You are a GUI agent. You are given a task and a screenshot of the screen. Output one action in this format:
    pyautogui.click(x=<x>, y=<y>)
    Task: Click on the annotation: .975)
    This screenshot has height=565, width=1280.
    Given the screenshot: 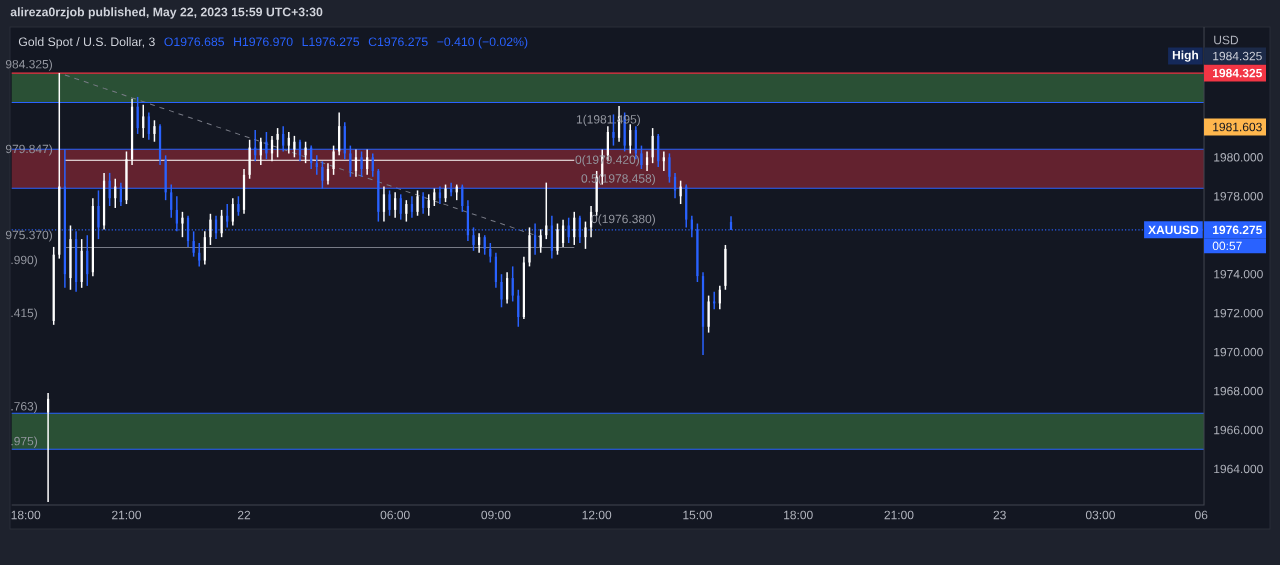 What is the action you would take?
    pyautogui.click(x=24, y=442)
    